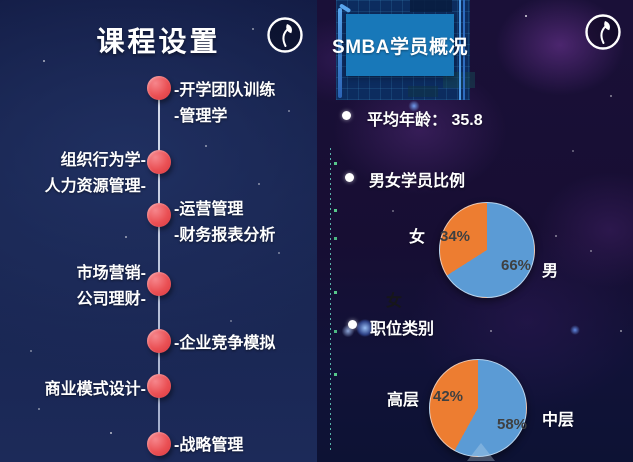 This screenshot has width=633, height=462. I want to click on pie-data-label: 58%, so click(512, 424).